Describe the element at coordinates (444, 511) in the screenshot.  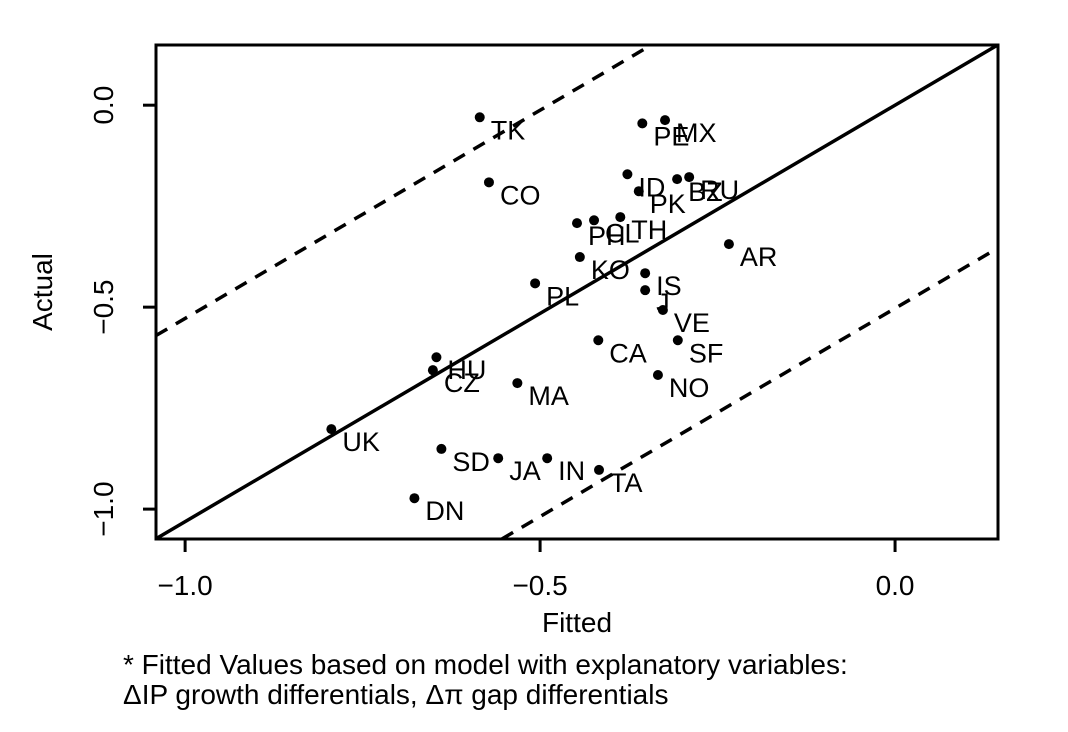
I see `point-label-DN: DN` at that location.